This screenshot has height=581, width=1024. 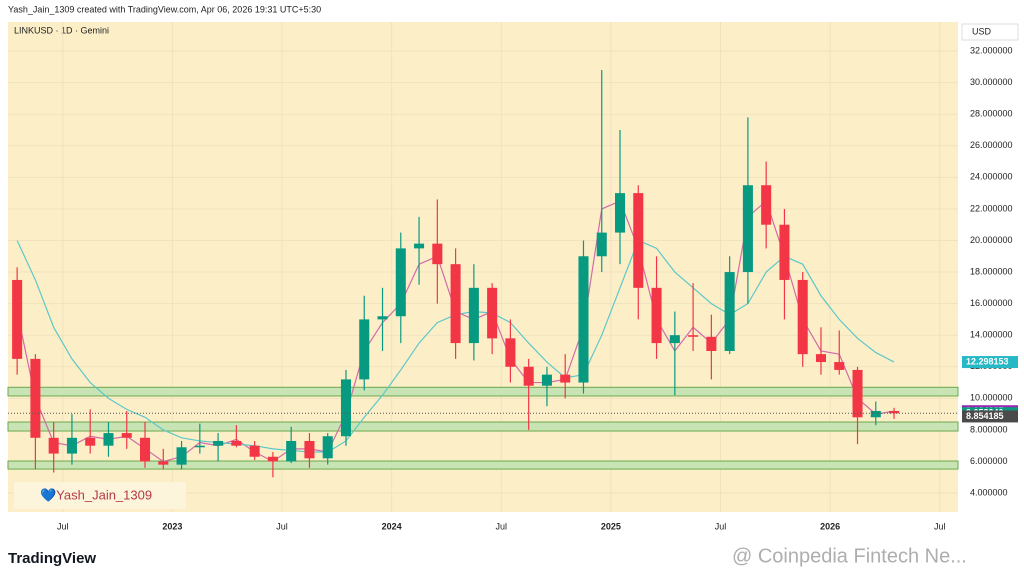 I want to click on y-tick-label: 20.000000, so click(x=991, y=240).